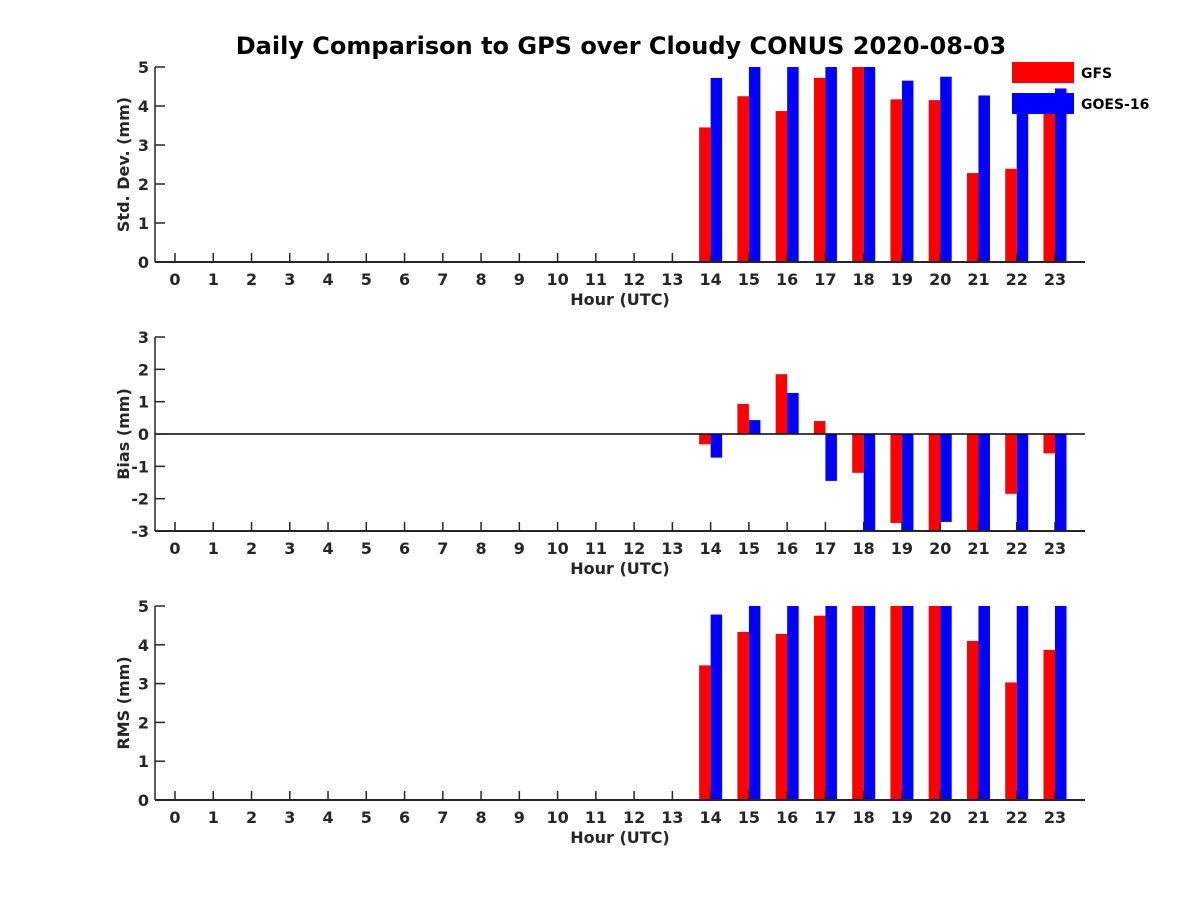 The height and width of the screenshot is (900, 1200). Describe the element at coordinates (1055, 817) in the screenshot. I see `x-tick-label: 23` at that location.